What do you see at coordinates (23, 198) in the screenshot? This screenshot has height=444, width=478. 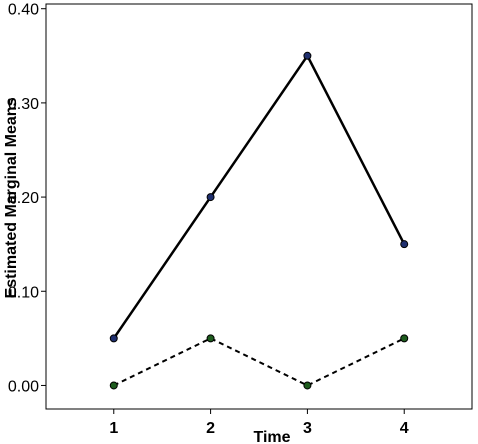 I see `y-tick-label: 0.20` at bounding box center [23, 198].